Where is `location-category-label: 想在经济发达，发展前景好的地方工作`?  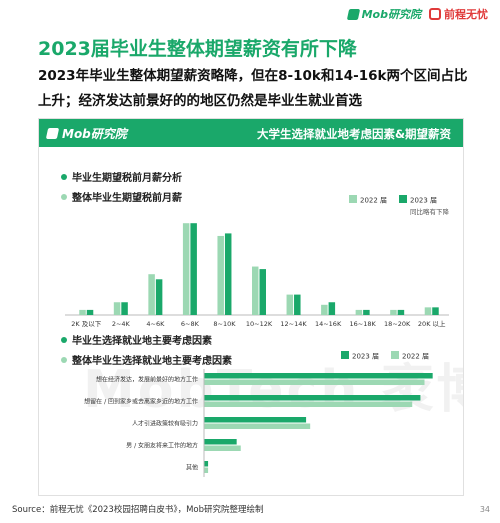 location-category-label: 想在经济发达，发展前景好的地方工作 is located at coordinates (147, 380).